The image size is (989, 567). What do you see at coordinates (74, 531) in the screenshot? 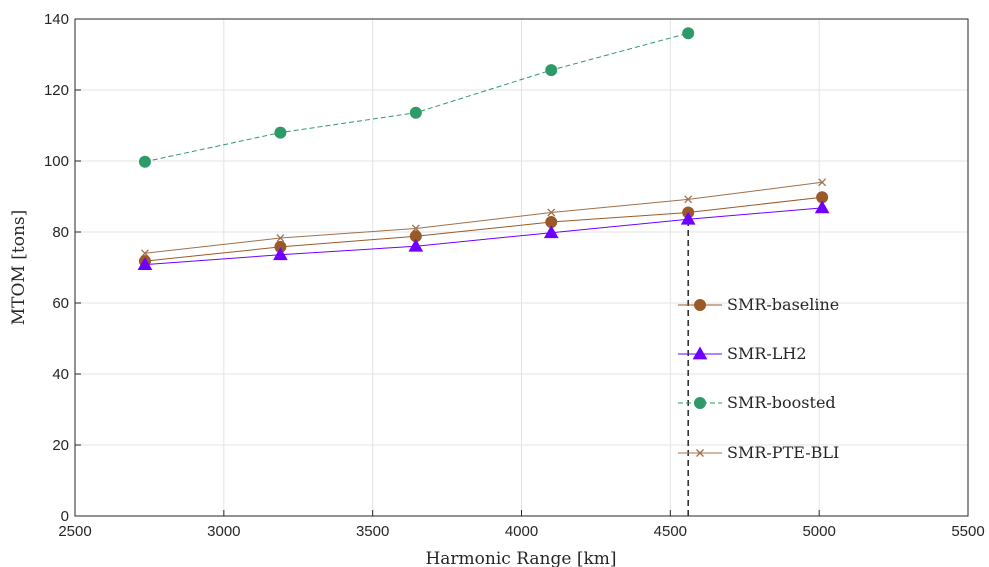
I see `x-tick-label: 2500` at bounding box center [74, 531].